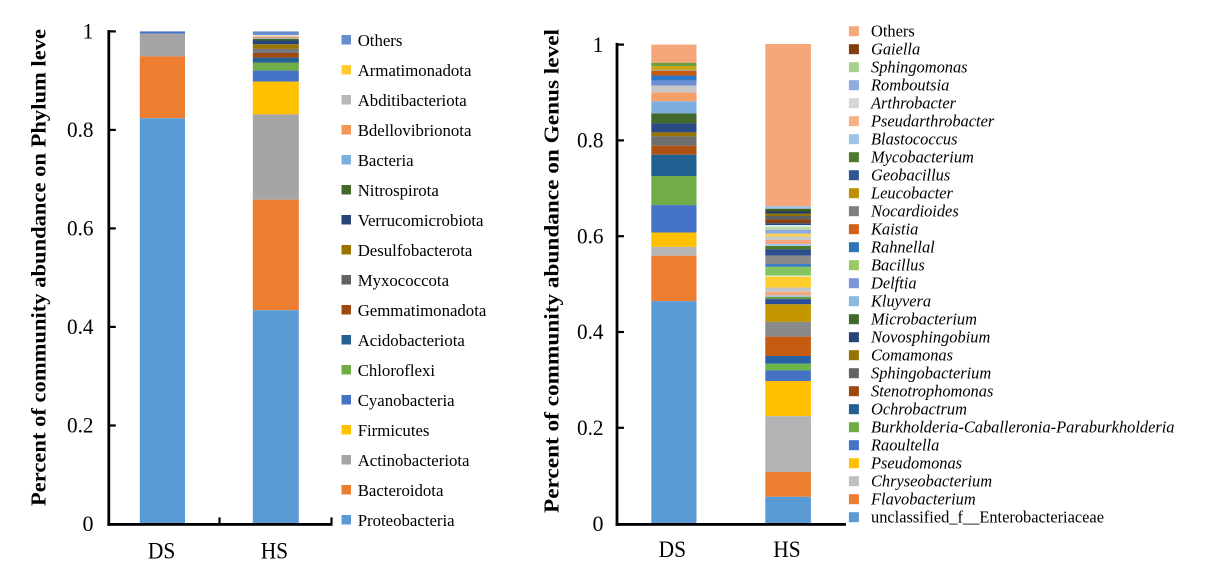 The width and height of the screenshot is (1221, 586). I want to click on svg-text: Geobacillus, so click(910, 175).